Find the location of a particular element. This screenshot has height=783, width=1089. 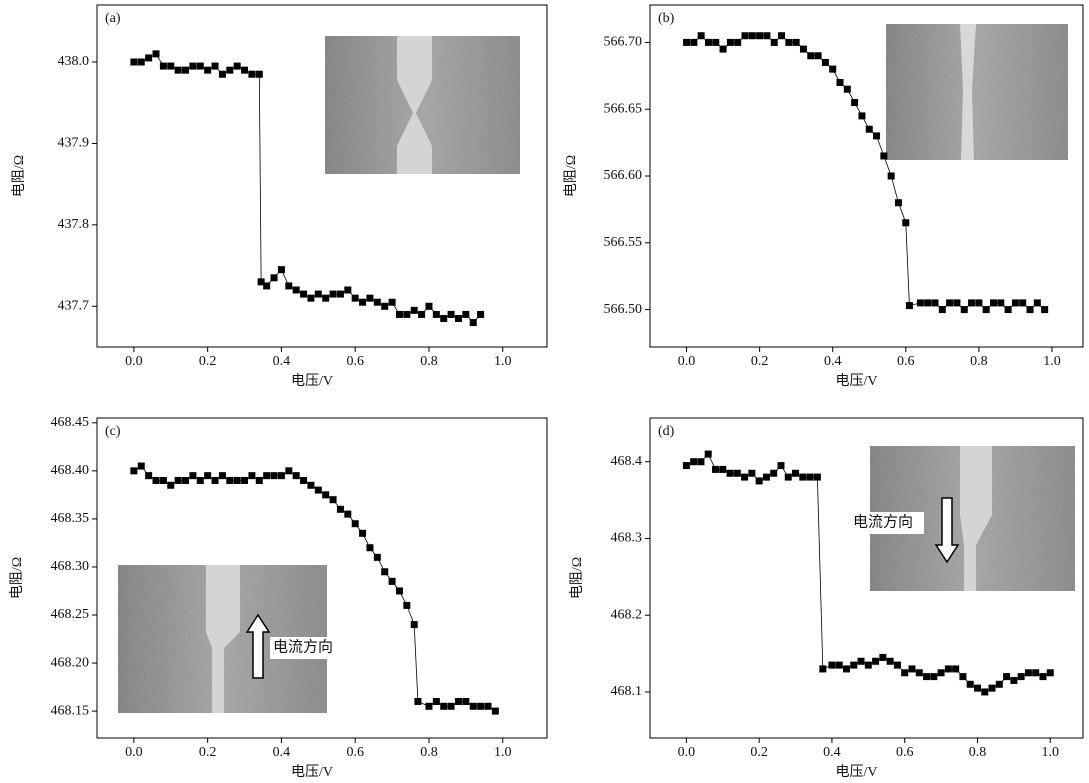

inset-image is located at coordinates (962, 518).